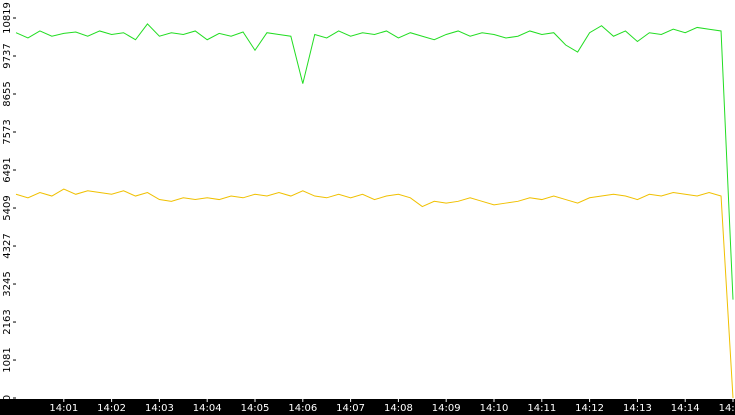  I want to click on x-tick-label: 14:09, so click(446, 408).